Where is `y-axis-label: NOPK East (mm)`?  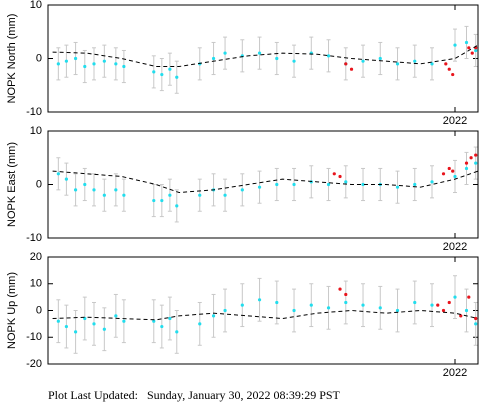 y-axis-label: NOPK East (mm) is located at coordinates (12, 184).